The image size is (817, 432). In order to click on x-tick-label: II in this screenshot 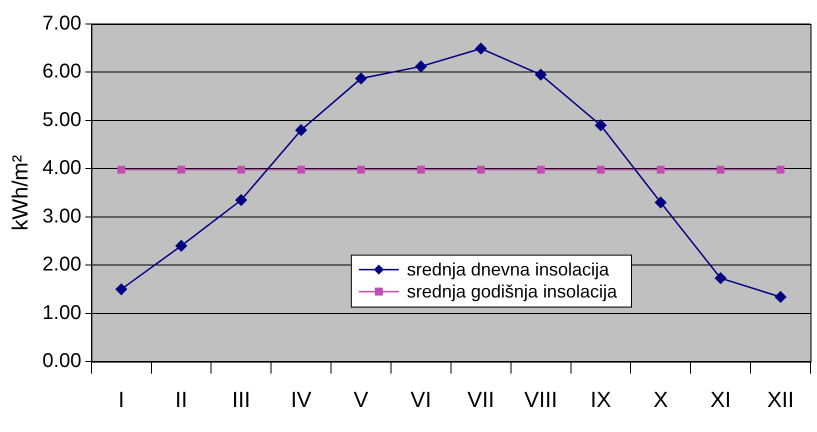, I will do `click(181, 399)`.